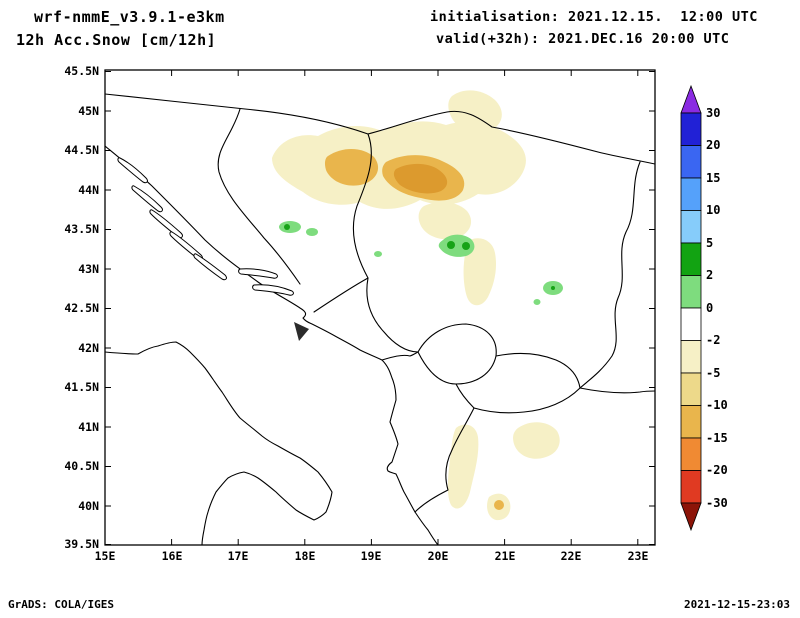 This screenshot has height=618, width=800. Describe the element at coordinates (717, 438) in the screenshot. I see `colorbar-label: -15` at that location.